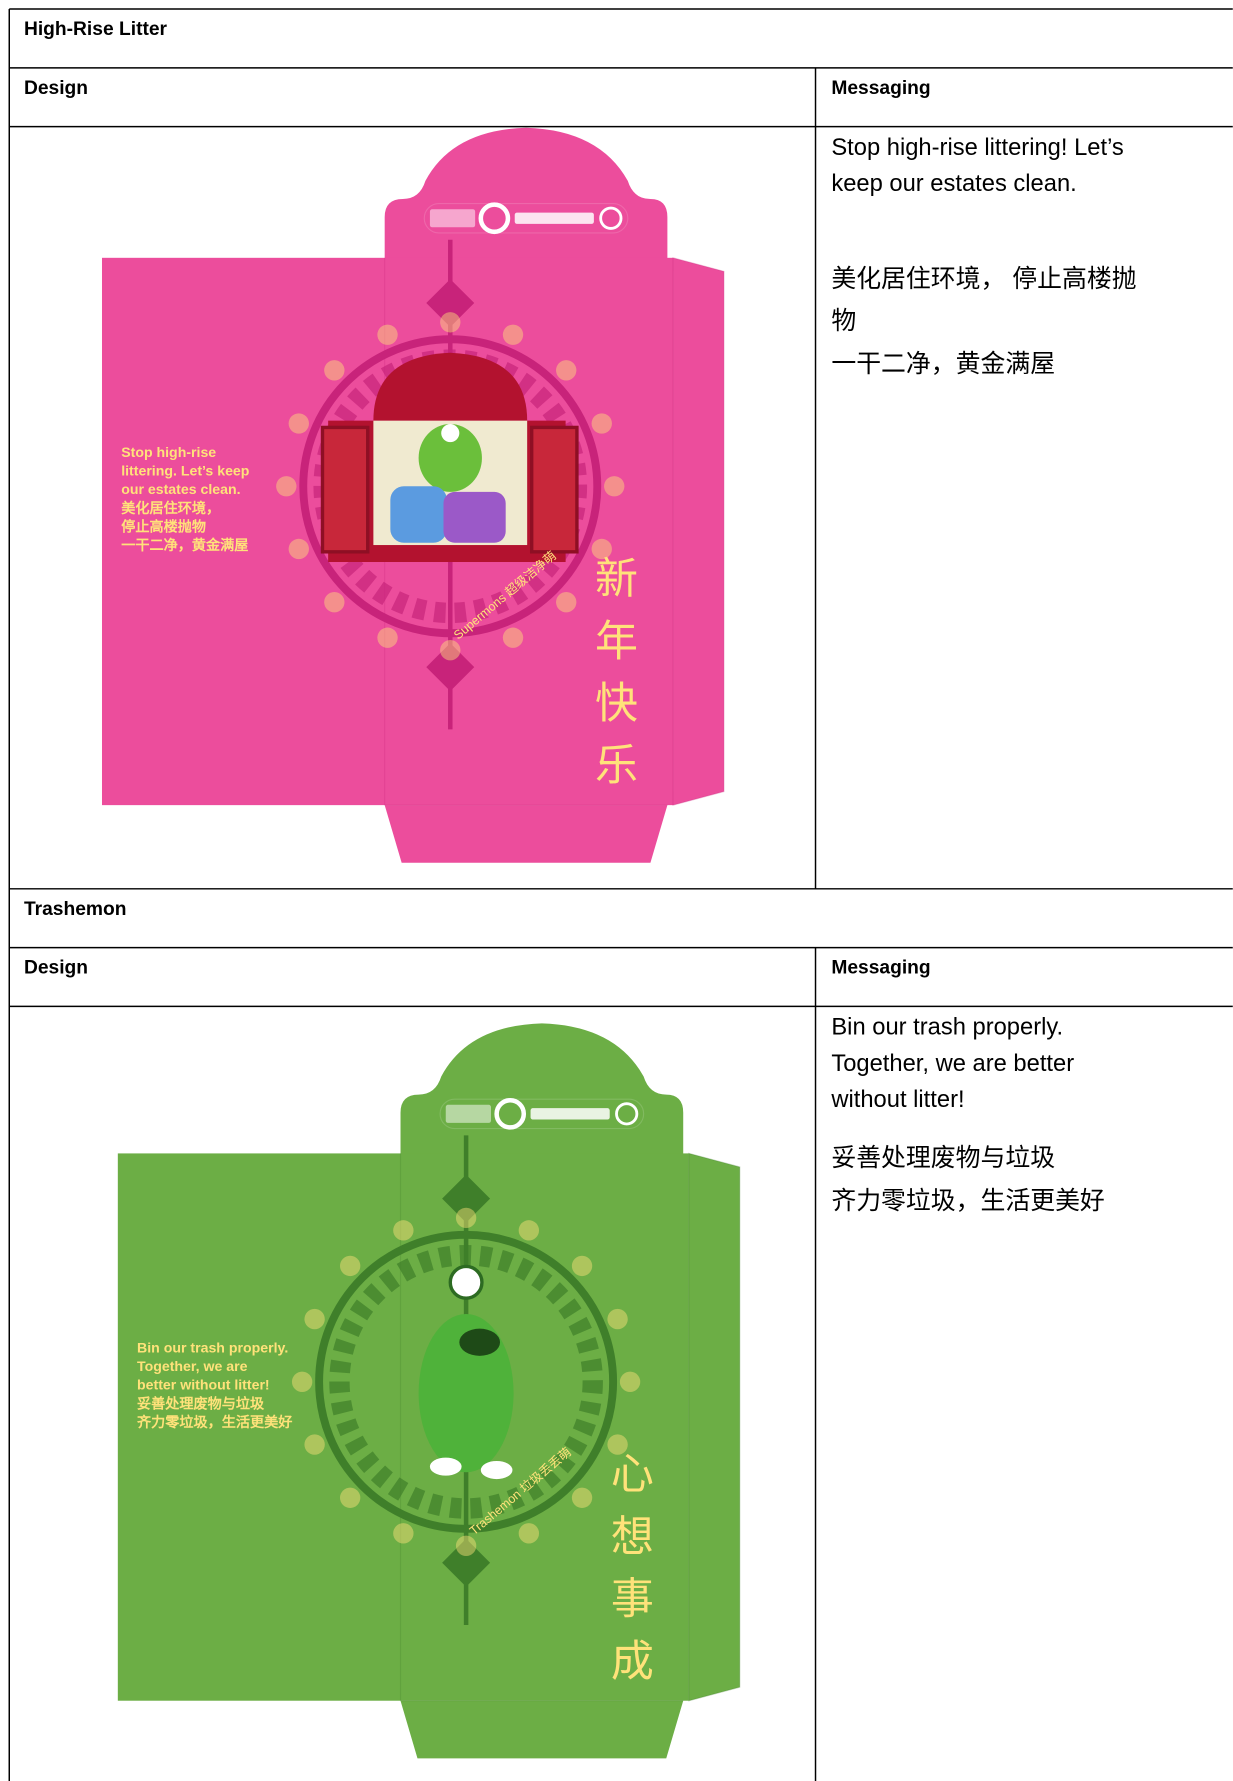  Describe the element at coordinates (953, 184) in the screenshot. I see `messaging-text: keep our estates clean.` at that location.